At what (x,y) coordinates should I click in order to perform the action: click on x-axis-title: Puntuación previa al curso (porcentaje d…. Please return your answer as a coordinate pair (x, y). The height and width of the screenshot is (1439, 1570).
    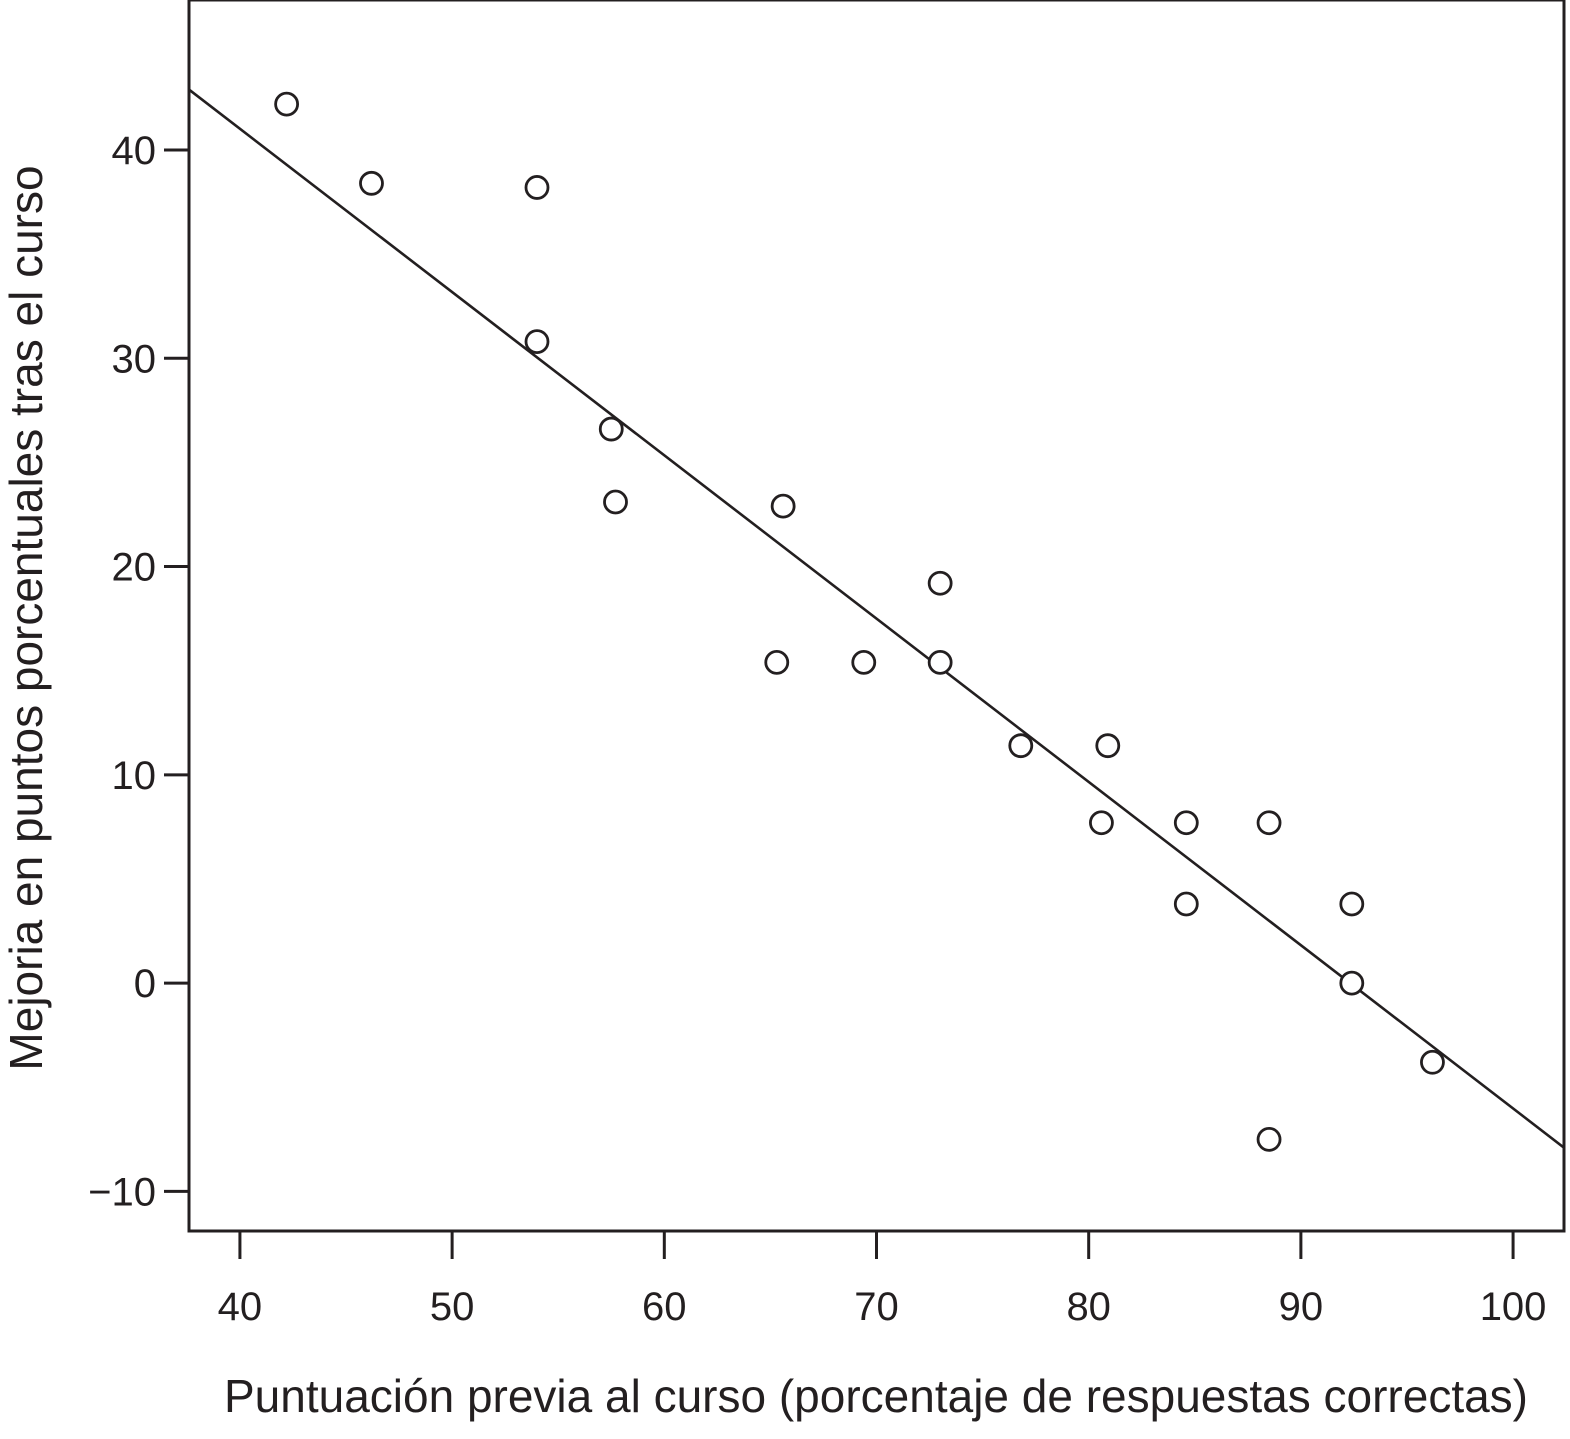
    Looking at the image, I should click on (876, 1396).